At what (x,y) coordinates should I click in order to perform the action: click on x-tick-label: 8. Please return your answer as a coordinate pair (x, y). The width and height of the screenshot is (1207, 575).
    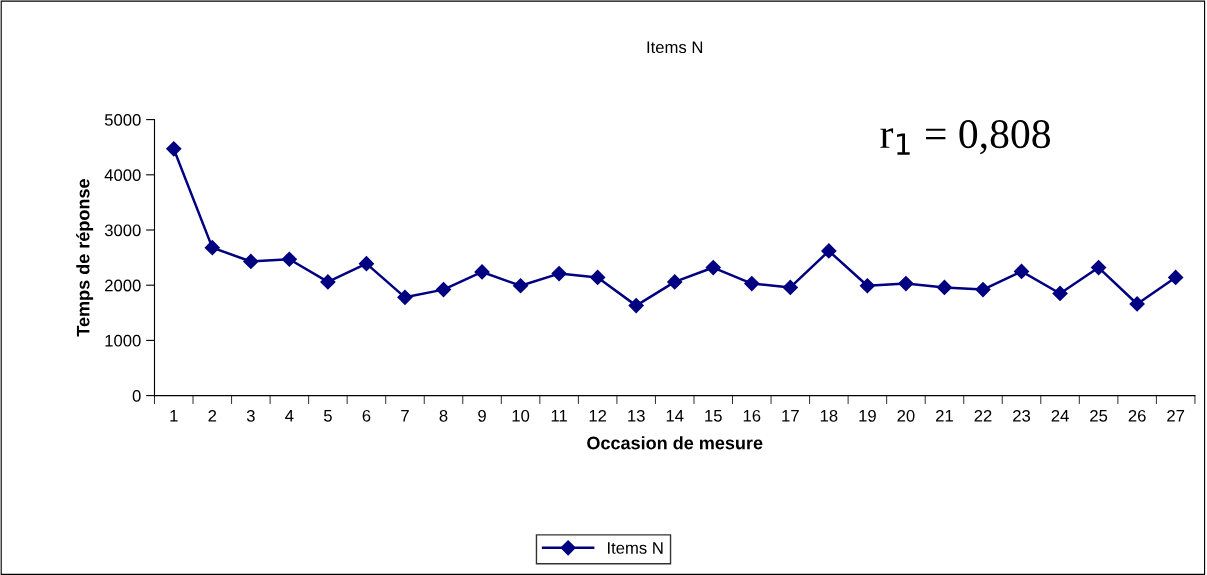
    Looking at the image, I should click on (443, 415).